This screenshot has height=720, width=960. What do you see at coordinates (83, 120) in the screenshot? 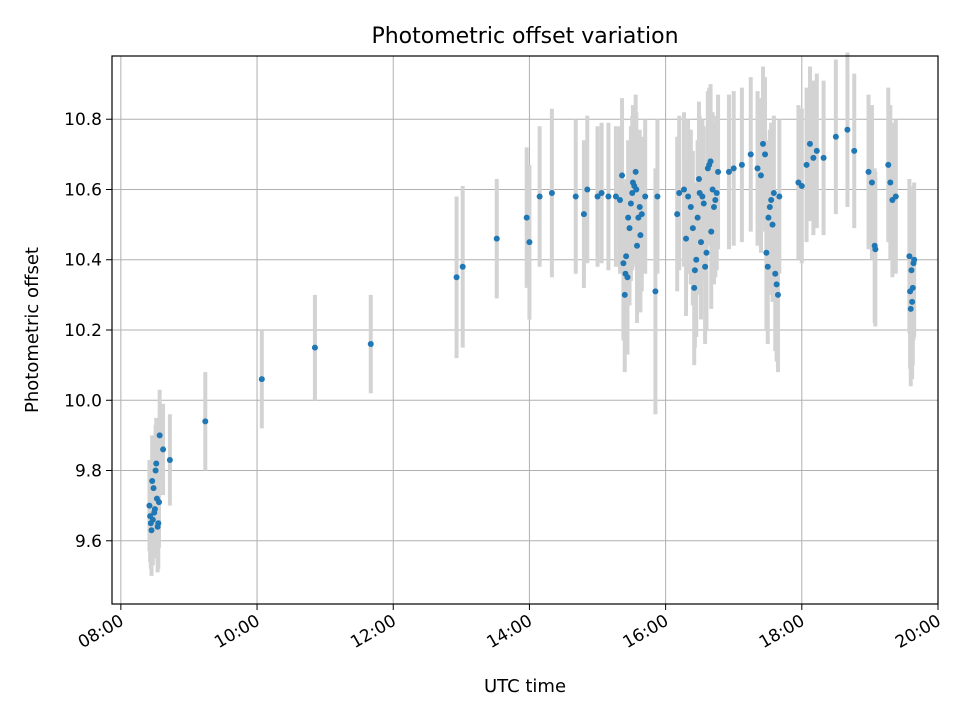
I see `y-tick-label: 10.8` at bounding box center [83, 120].